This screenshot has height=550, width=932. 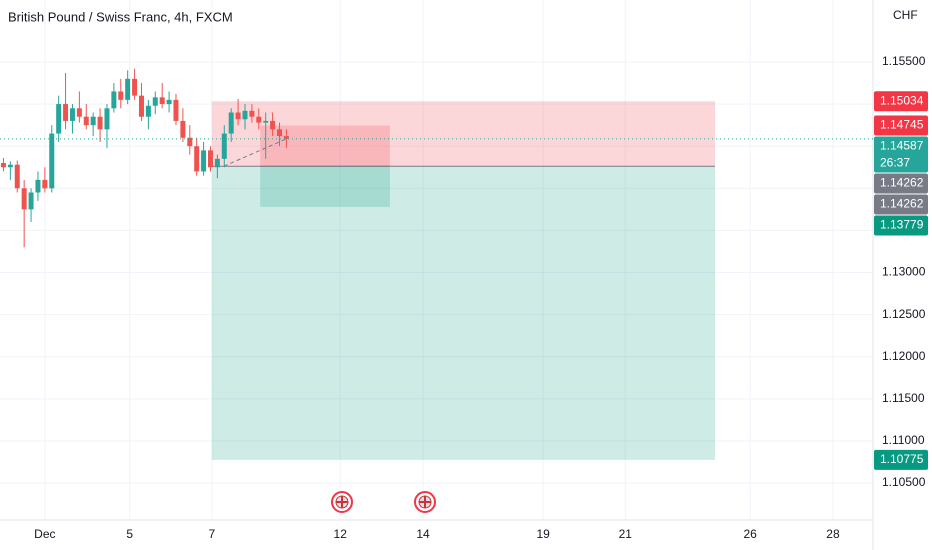 What do you see at coordinates (212, 534) in the screenshot?
I see `x-tick-label: 7` at bounding box center [212, 534].